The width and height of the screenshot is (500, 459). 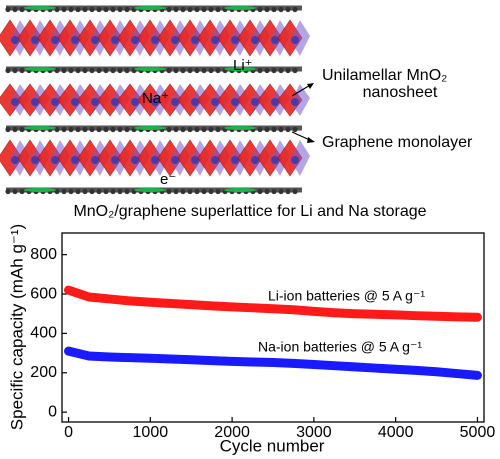 I want to click on x-tick-label: 0, so click(x=68, y=432).